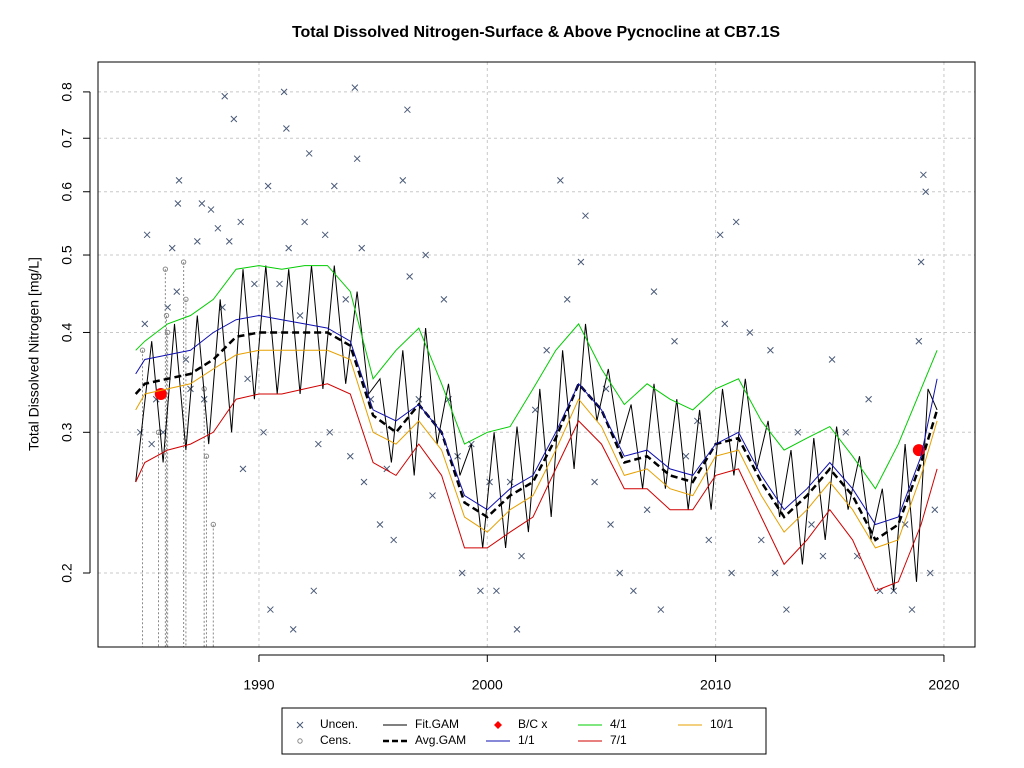 The image size is (1024, 768). I want to click on y-tick-label: 0.5, so click(67, 255).